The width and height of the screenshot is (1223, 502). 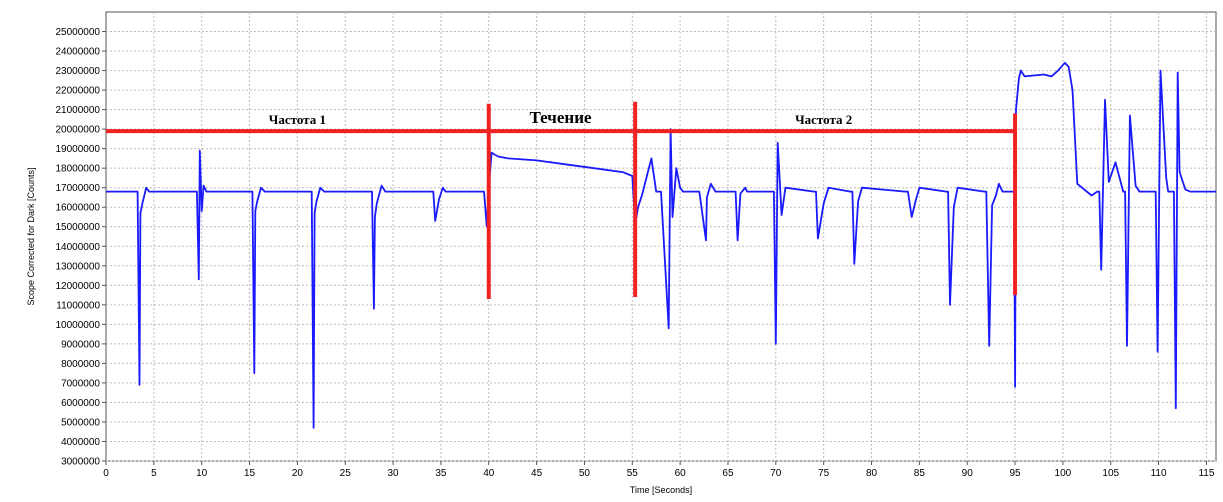 I want to click on y-tick-label: 7000000, so click(x=80, y=383).